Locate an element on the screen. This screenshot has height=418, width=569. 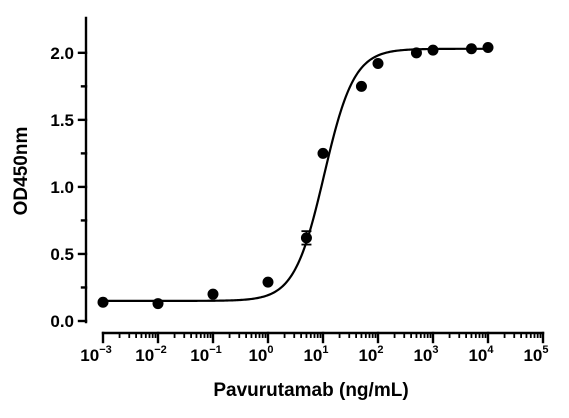
y-axis-title: OD450nm is located at coordinates (21, 171).